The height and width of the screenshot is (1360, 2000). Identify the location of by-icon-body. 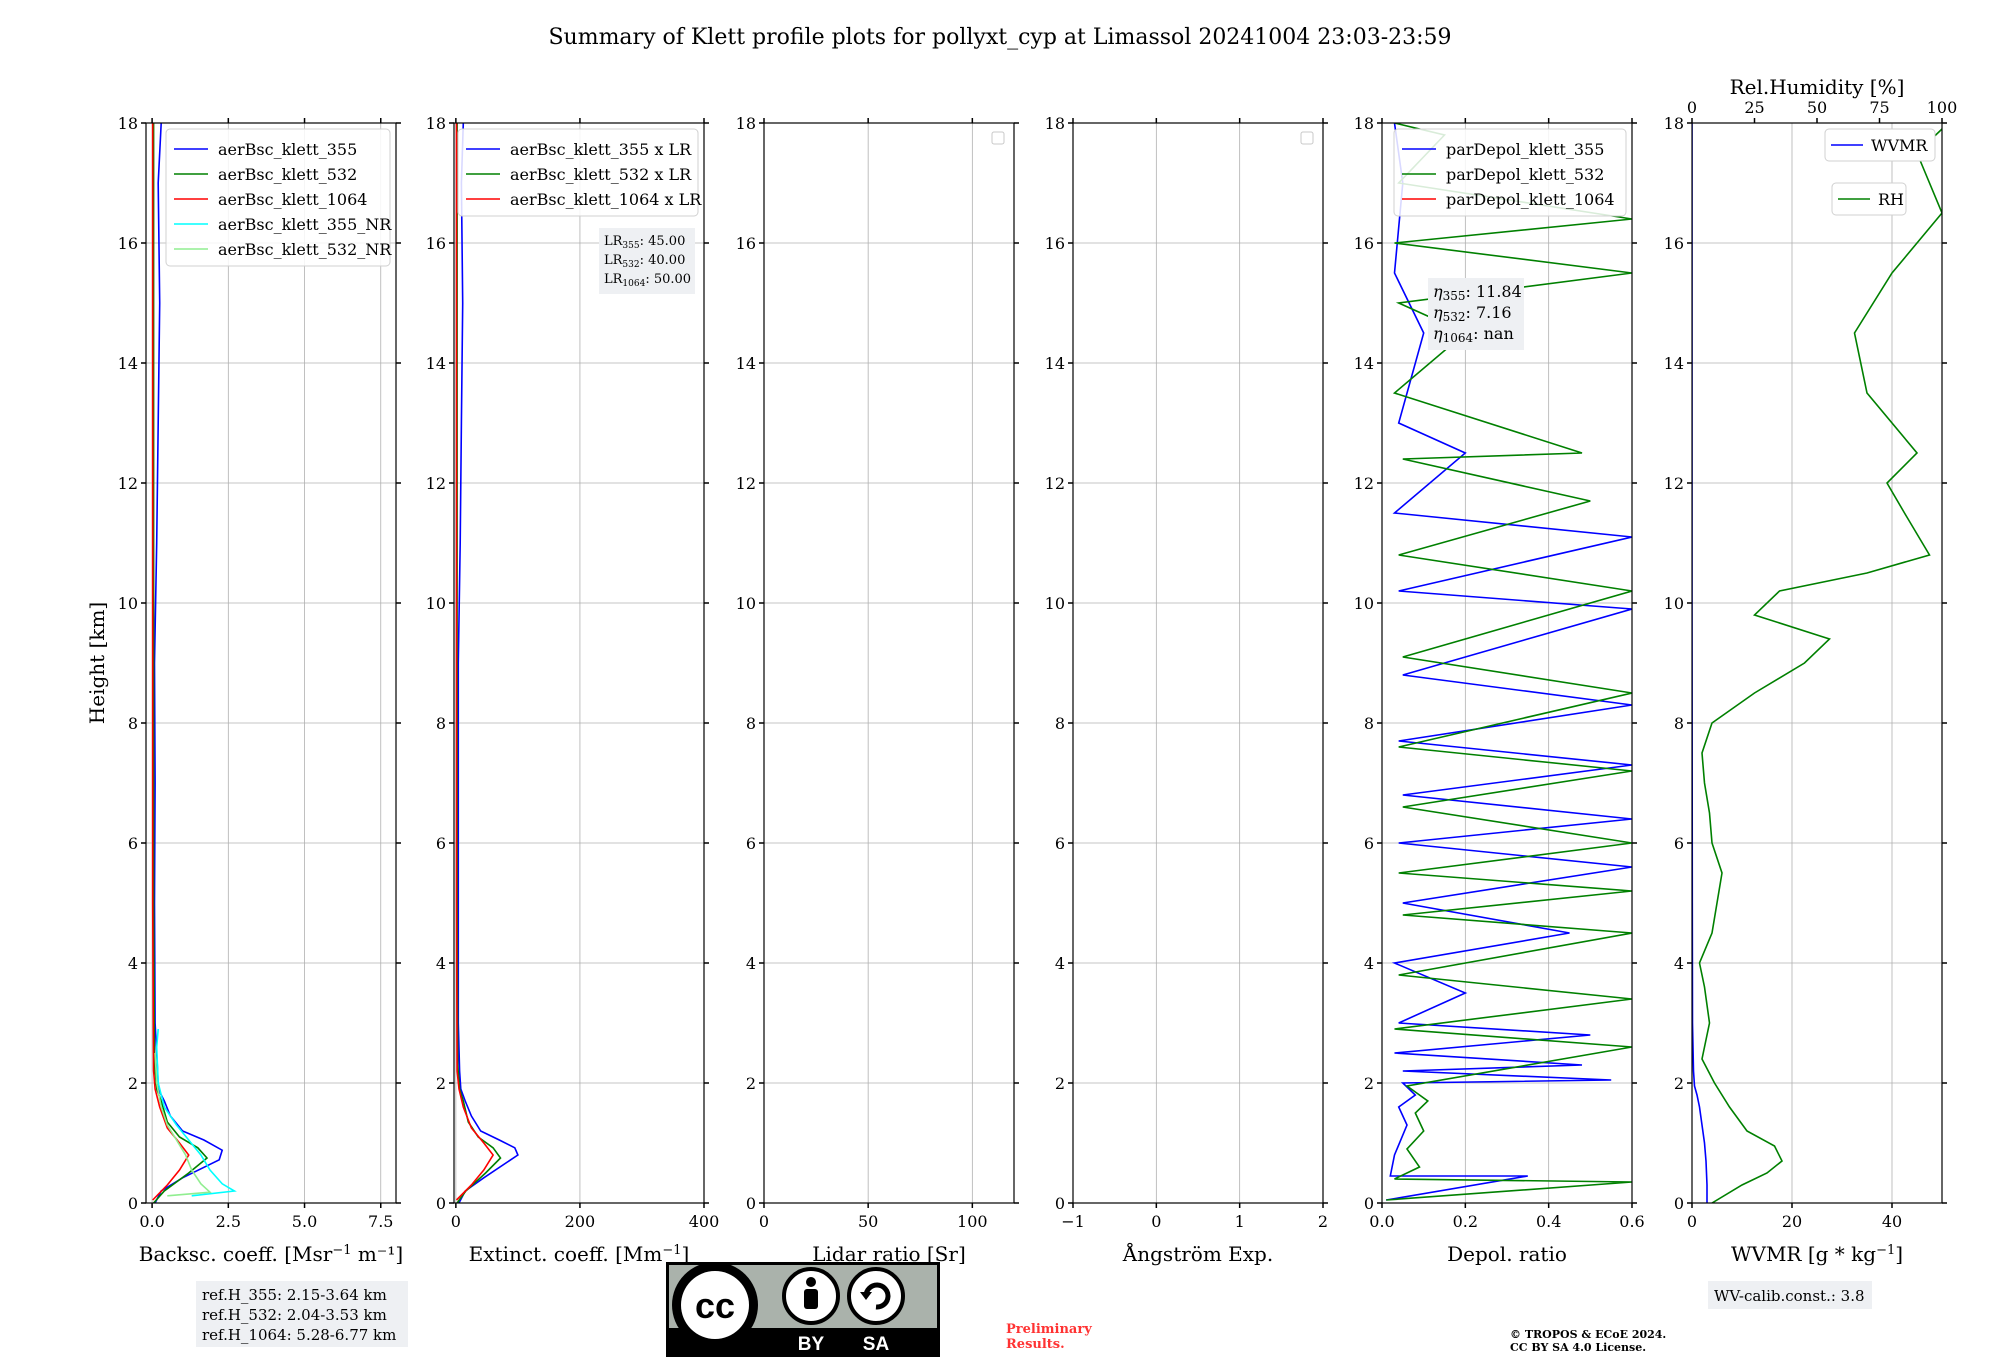
(811, 1299).